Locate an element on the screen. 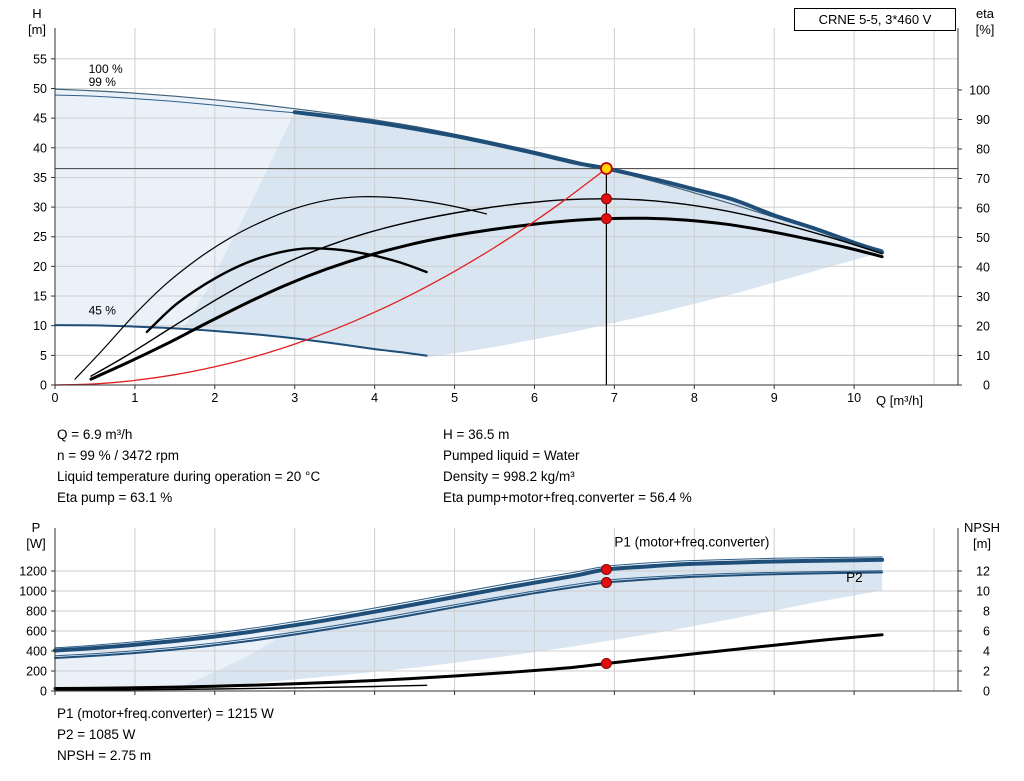 This screenshot has height=781, width=1024. p2-curve-thin is located at coordinates (468, 613).